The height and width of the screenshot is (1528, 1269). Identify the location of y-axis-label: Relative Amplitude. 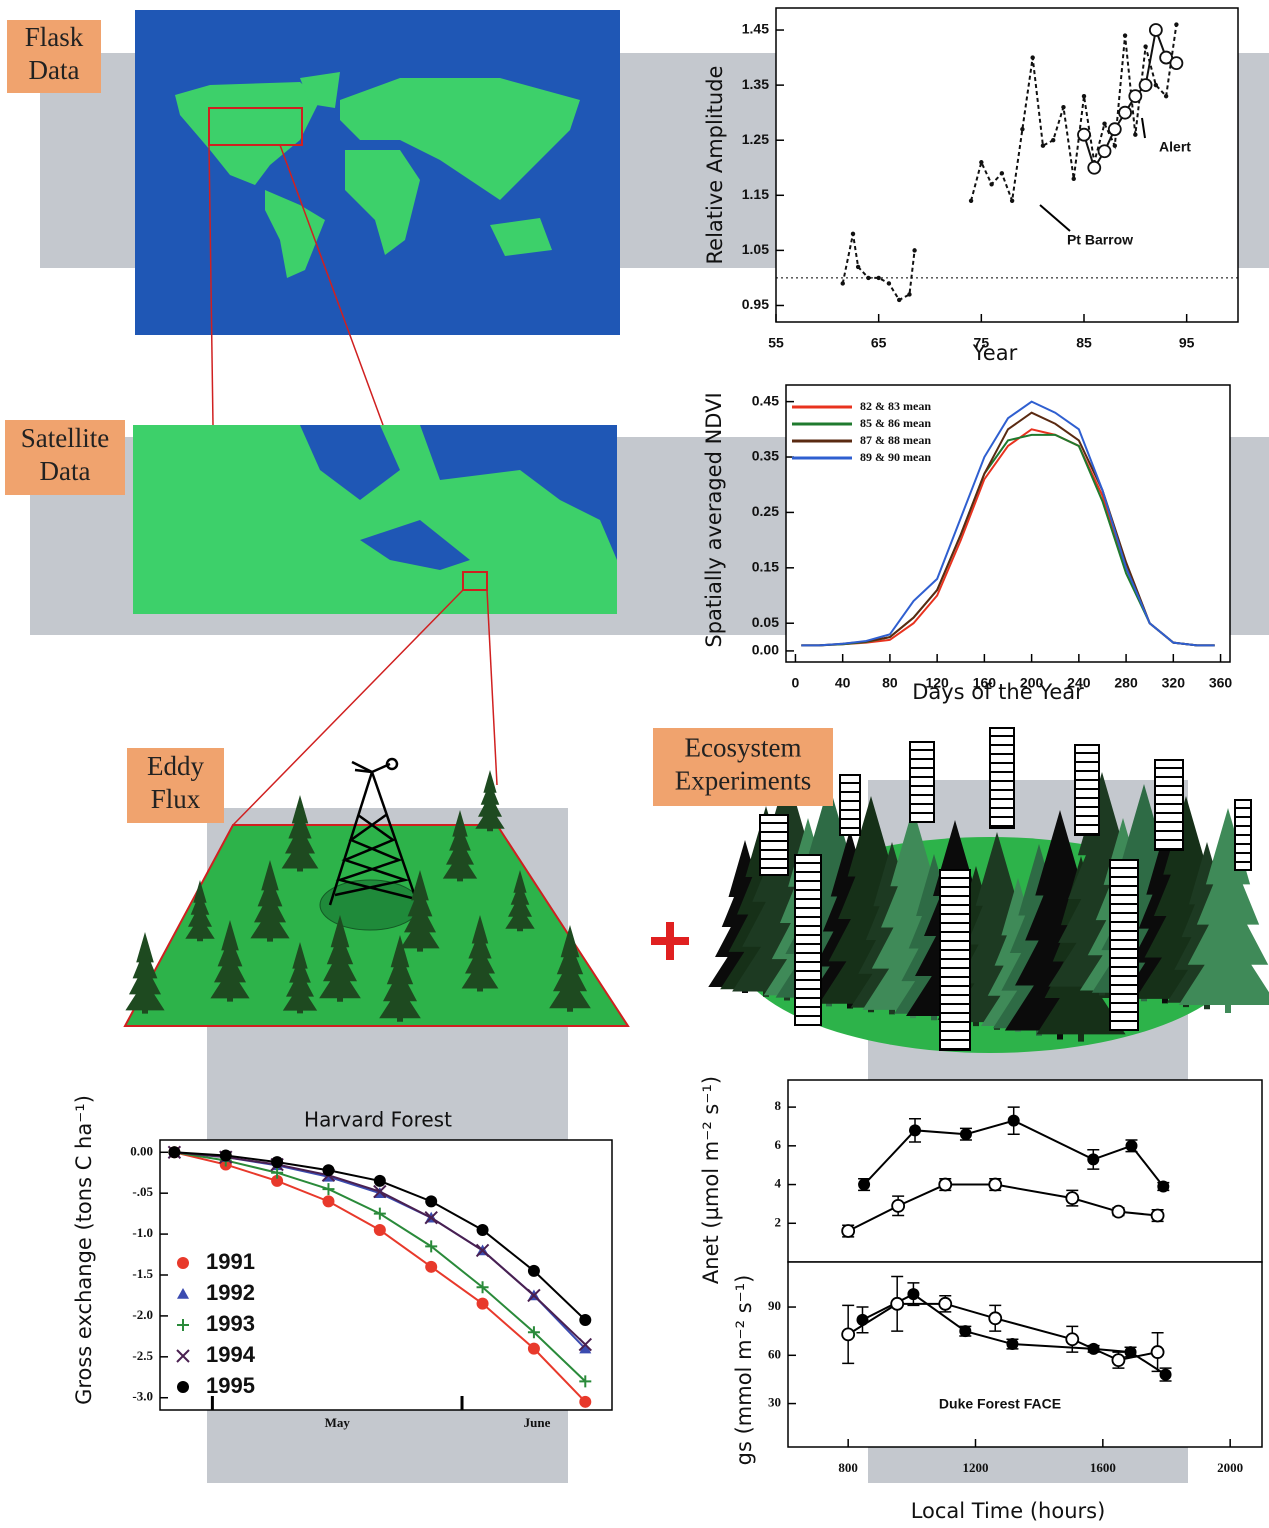
(715, 165).